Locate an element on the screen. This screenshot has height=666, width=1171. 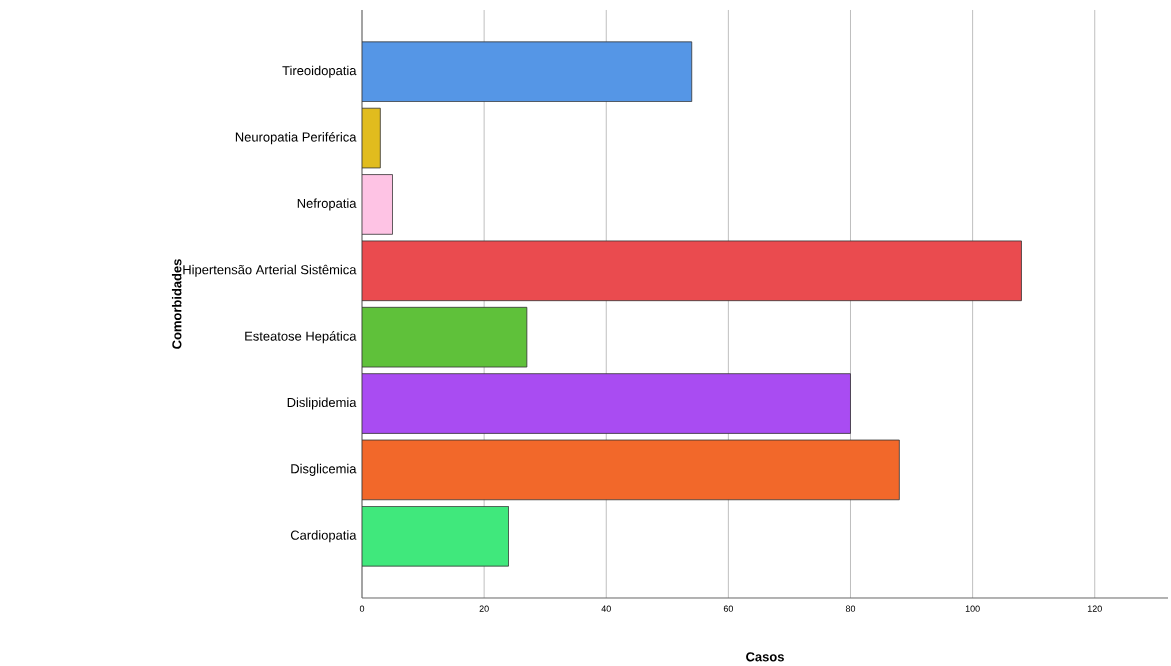
y-tick-label: Nefropatia is located at coordinates (327, 204).